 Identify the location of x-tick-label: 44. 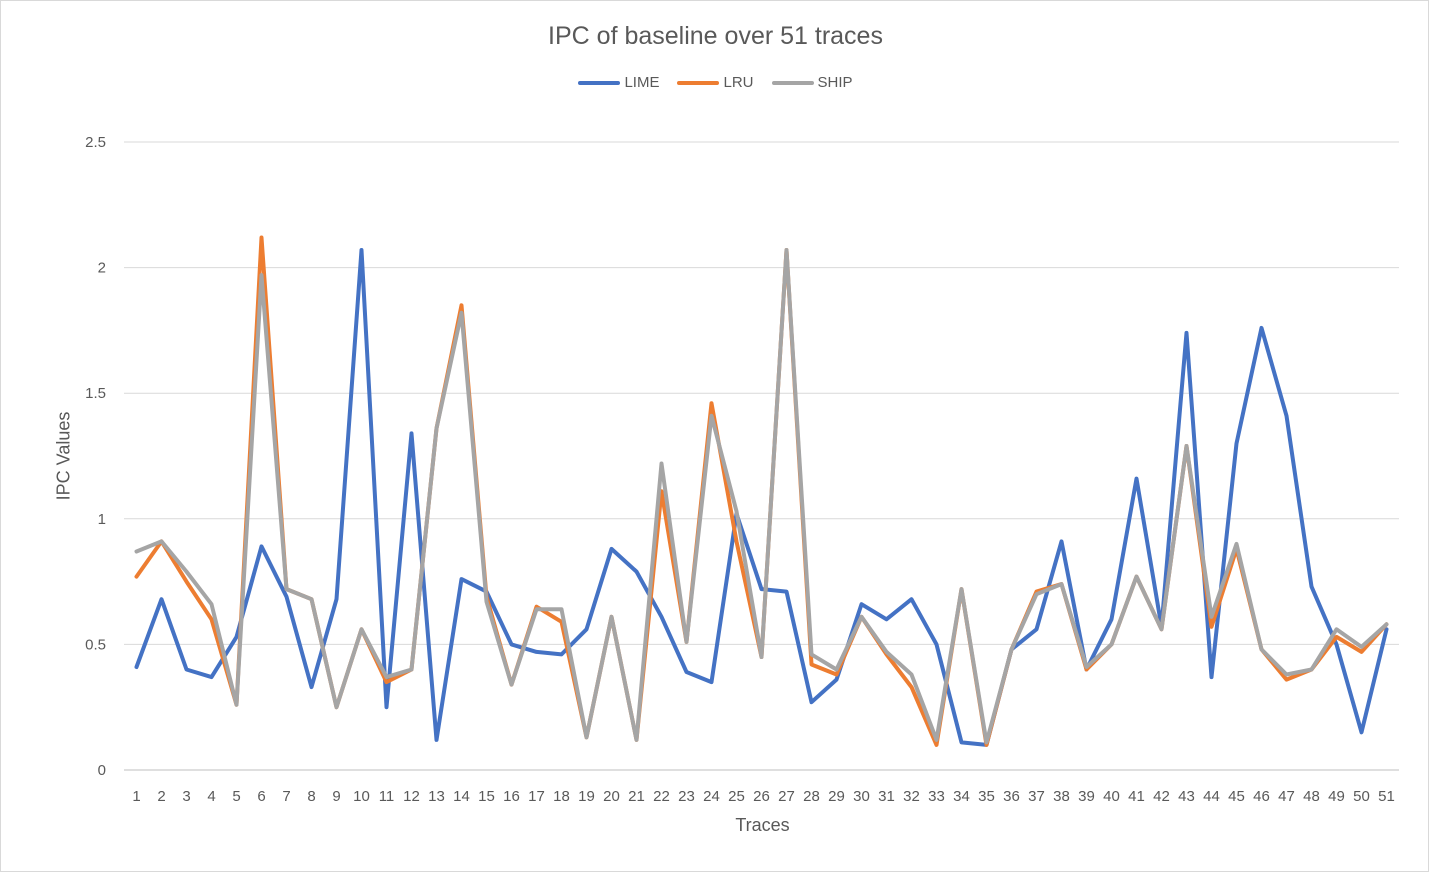
(1211, 796).